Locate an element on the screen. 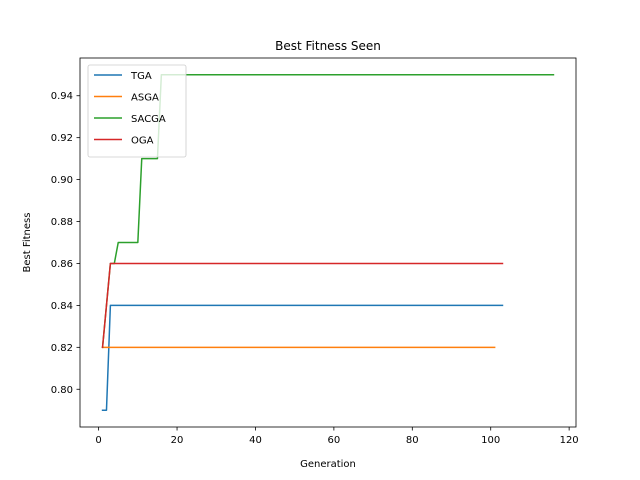 The height and width of the screenshot is (480, 640). legend-label-oga: OGA is located at coordinates (142, 141).